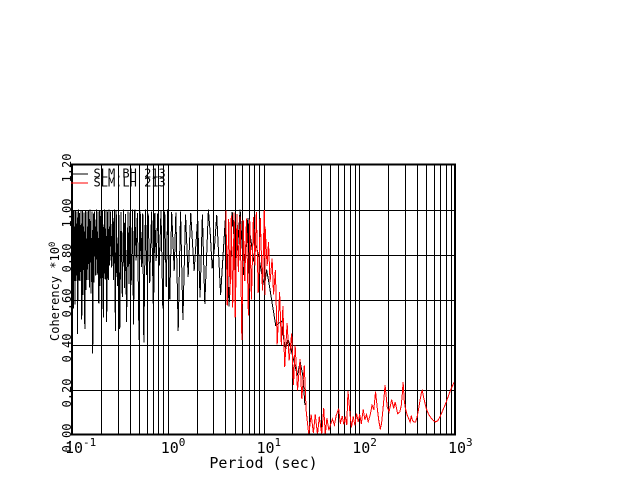  I want to click on x-tick-exponent: 3, so click(469, 442).